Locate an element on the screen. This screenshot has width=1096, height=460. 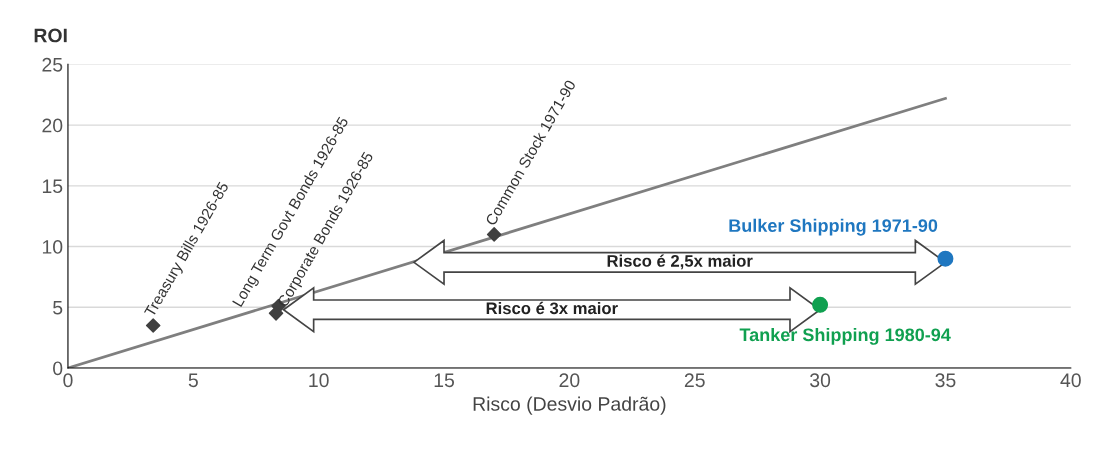
series-label: Bulker Shipping 1971-90 is located at coordinates (833, 227).